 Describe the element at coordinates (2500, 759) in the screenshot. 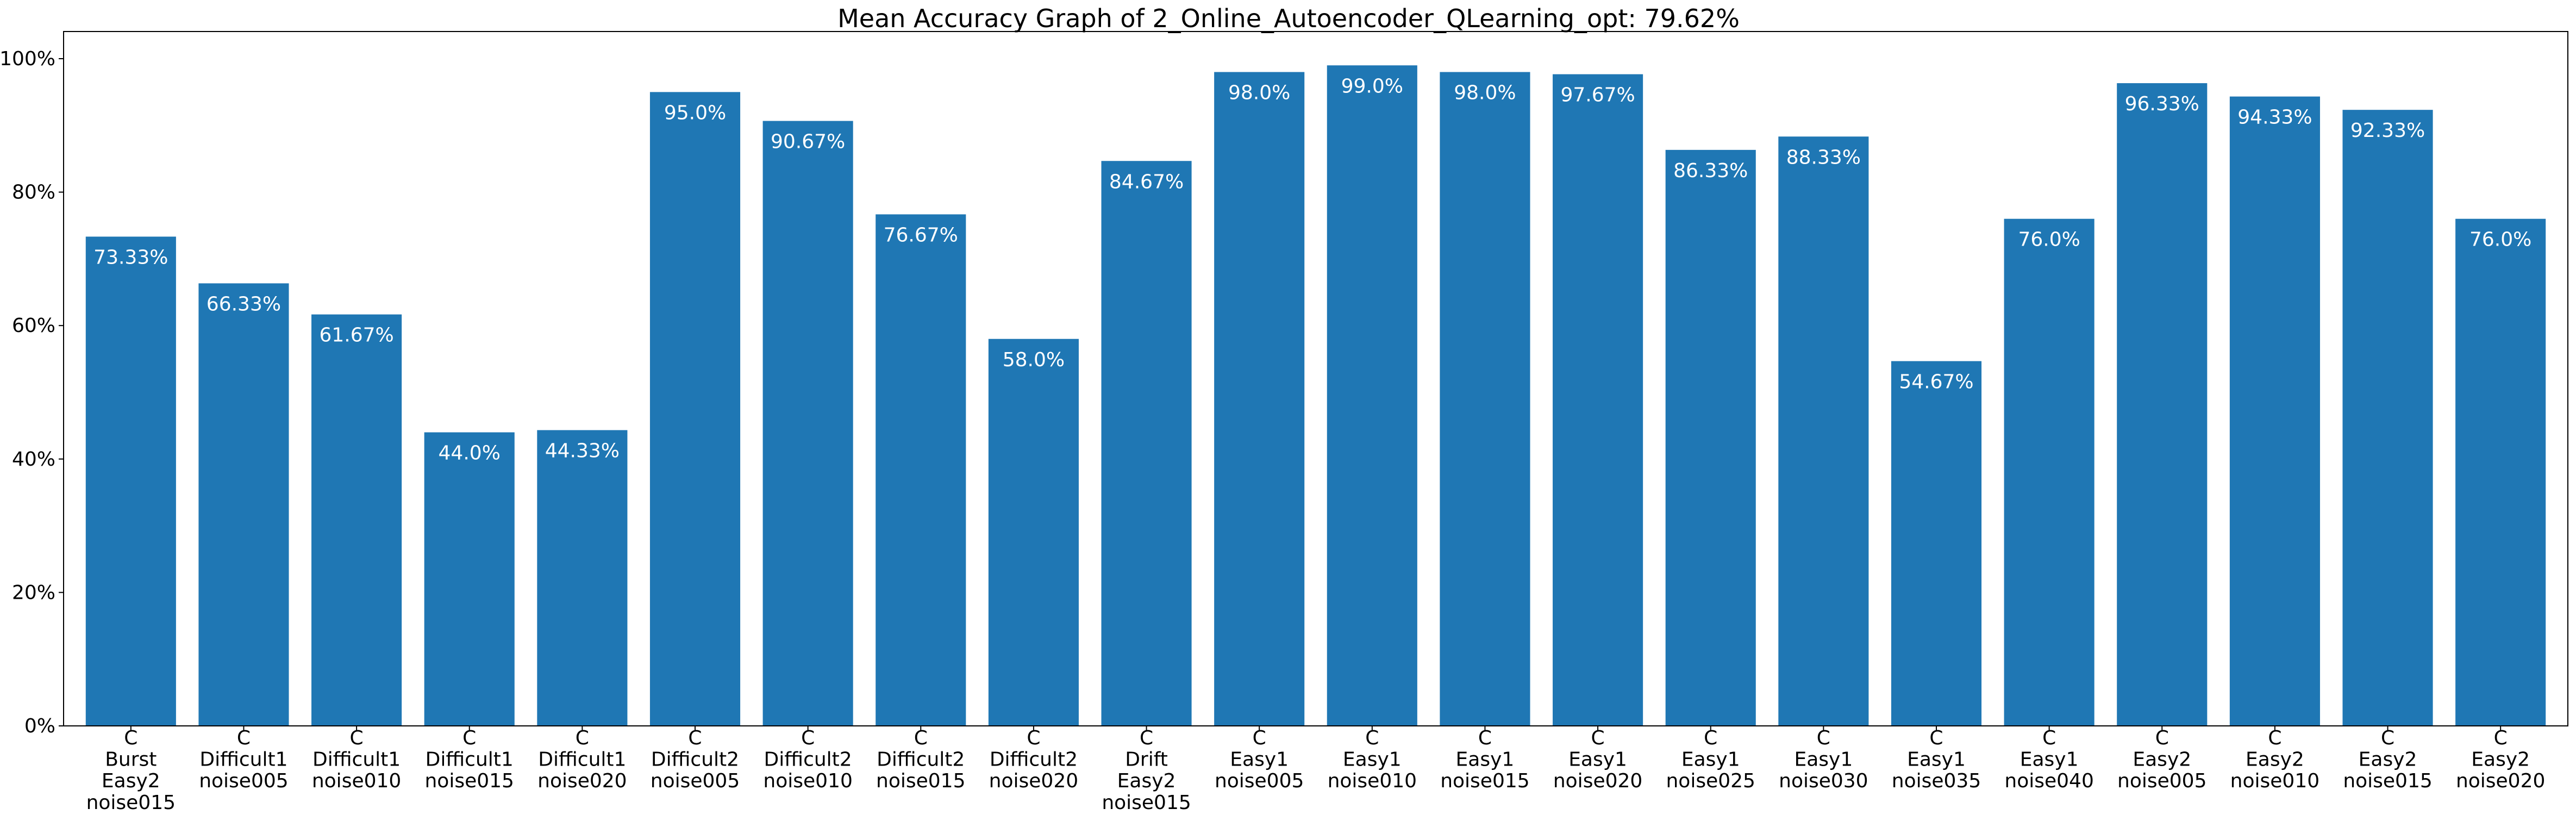

I see `x-tick-label: C Easy2 noise020` at that location.